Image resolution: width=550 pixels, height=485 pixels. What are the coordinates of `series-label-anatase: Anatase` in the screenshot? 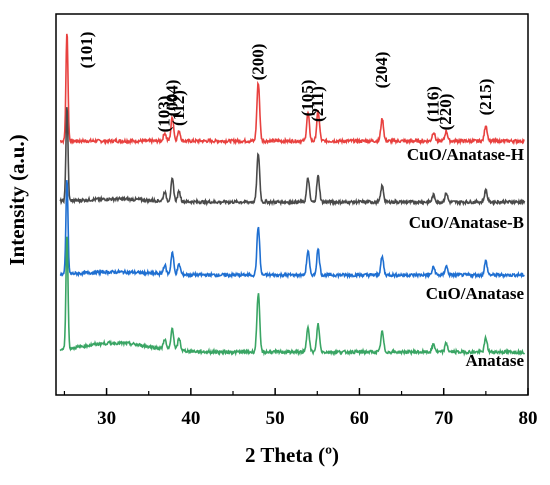 It's located at (494, 360).